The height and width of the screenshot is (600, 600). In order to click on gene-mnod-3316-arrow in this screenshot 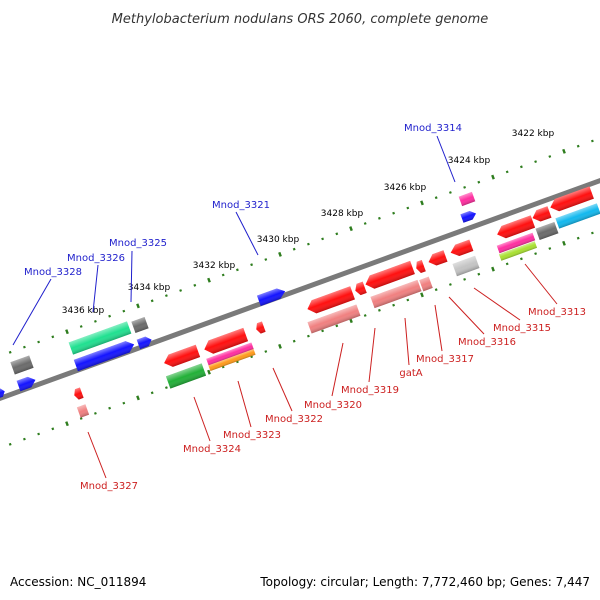, I will do `click(516, 227)`.